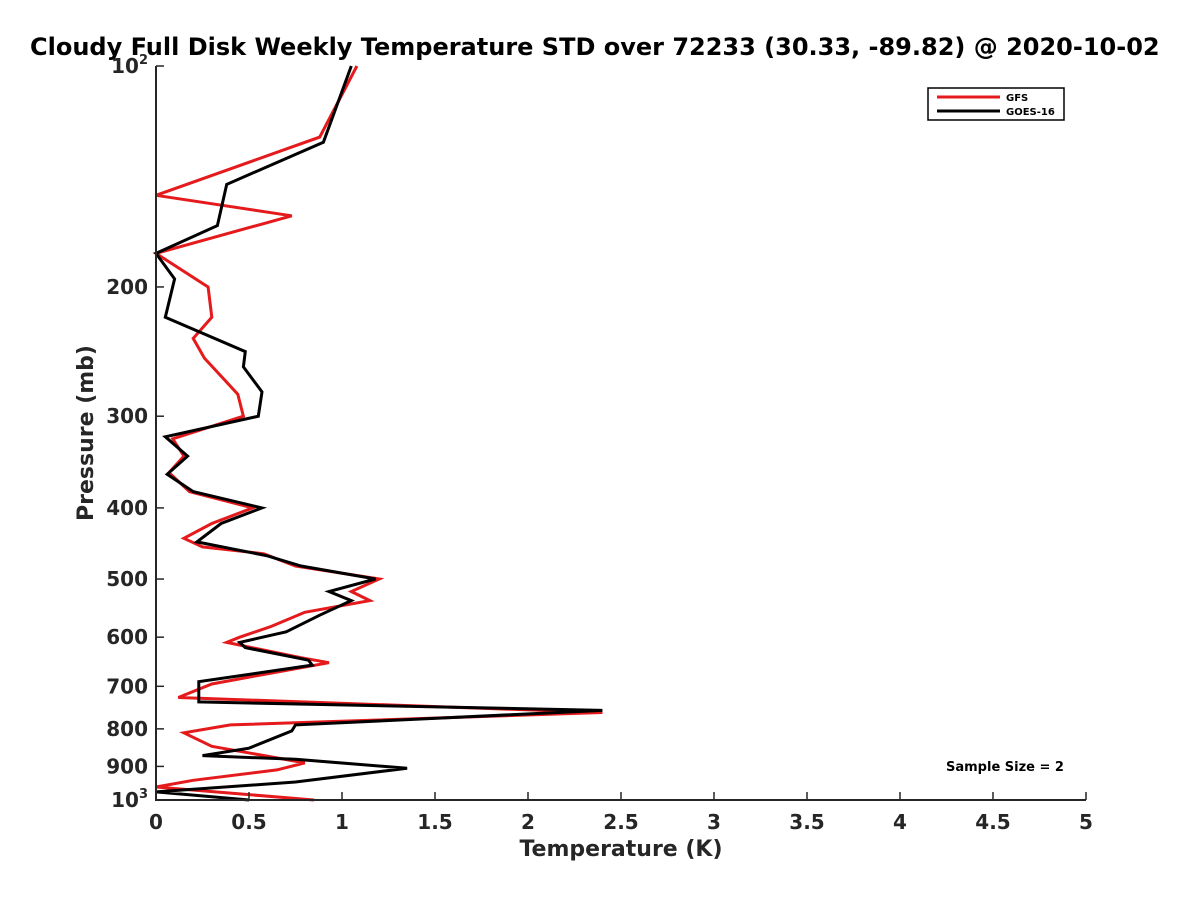 This screenshot has width=1200, height=900. Describe the element at coordinates (1005, 767) in the screenshot. I see `sample-size-annotation: Sample Size = 2` at that location.